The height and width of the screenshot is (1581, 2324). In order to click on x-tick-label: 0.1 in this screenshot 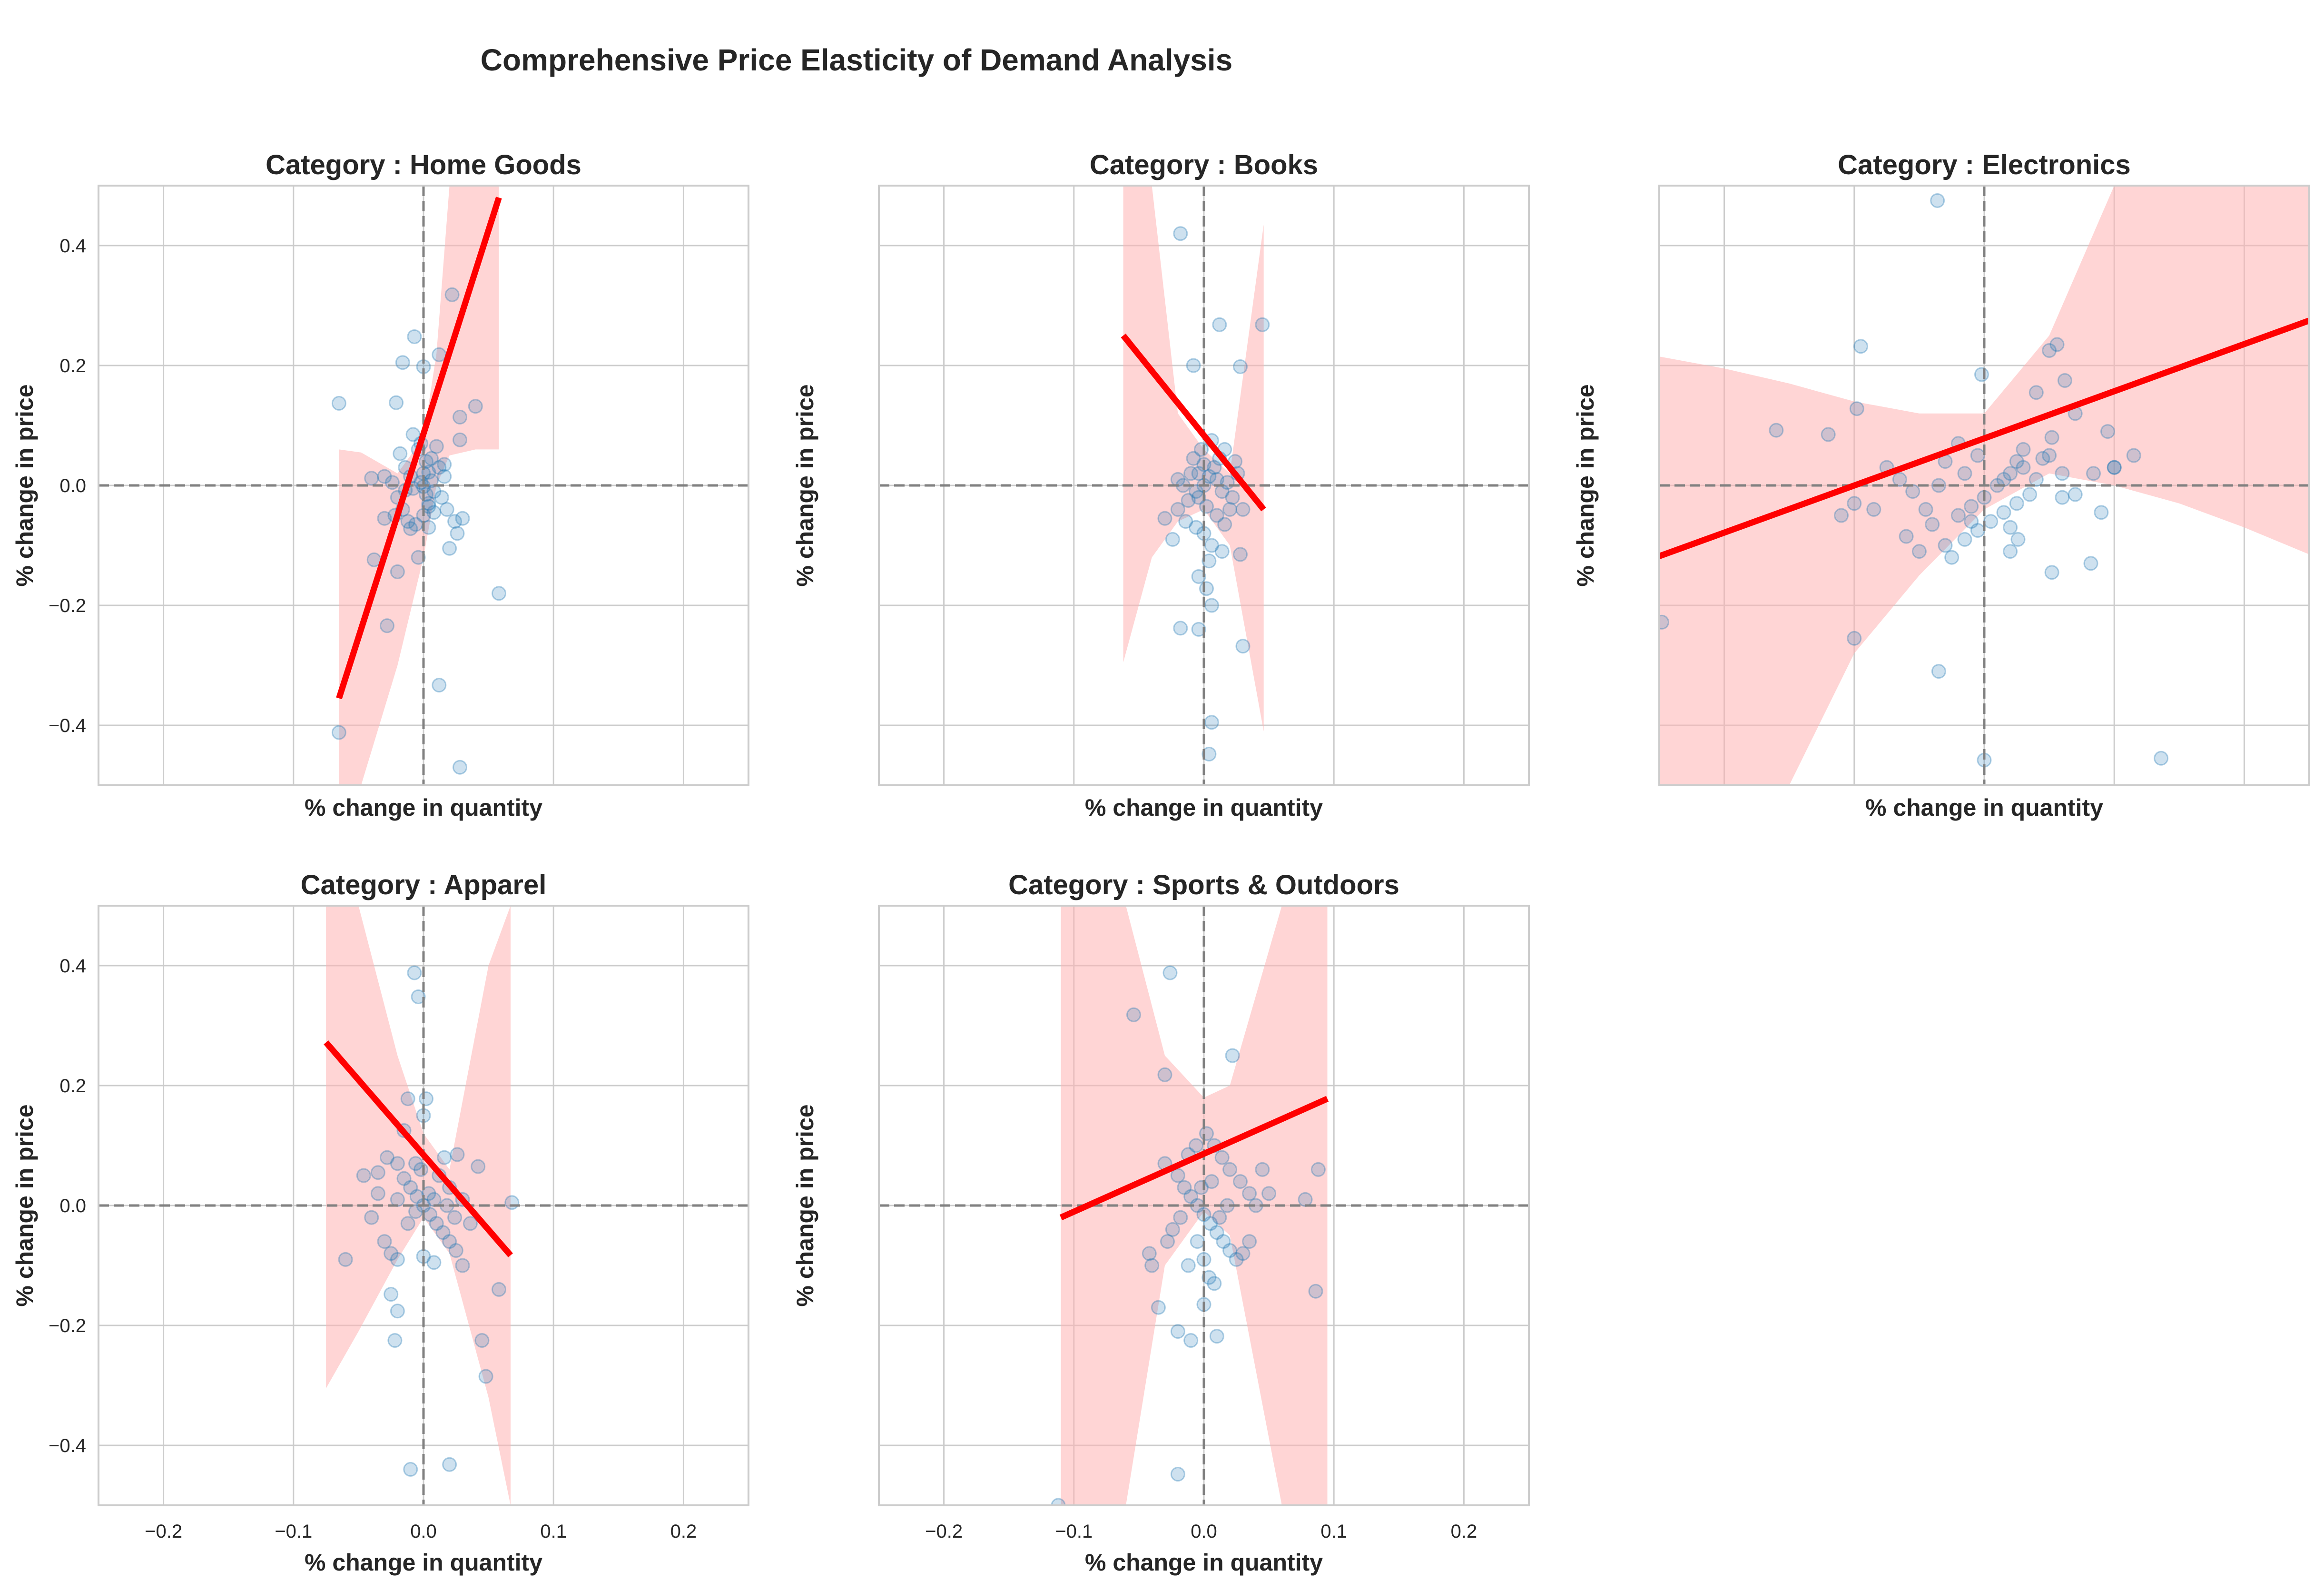, I will do `click(1333, 1531)`.